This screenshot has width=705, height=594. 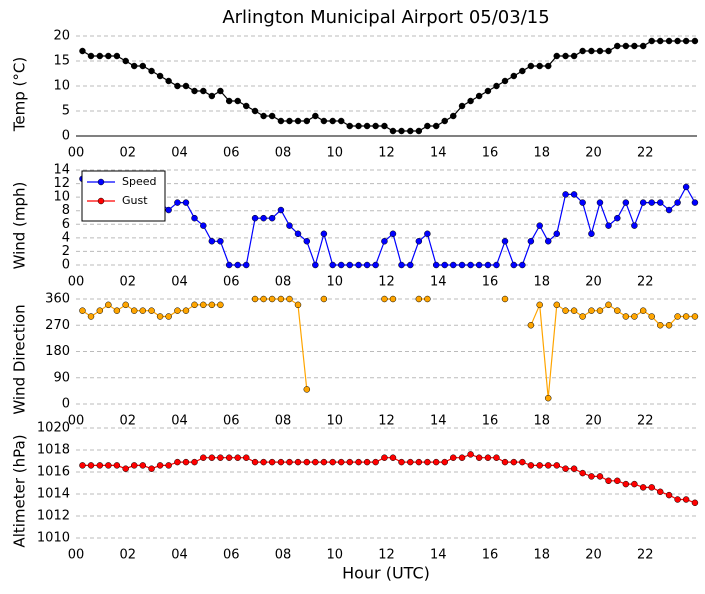 What do you see at coordinates (334, 282) in the screenshot?
I see `x-tick-label: 10` at bounding box center [334, 282].